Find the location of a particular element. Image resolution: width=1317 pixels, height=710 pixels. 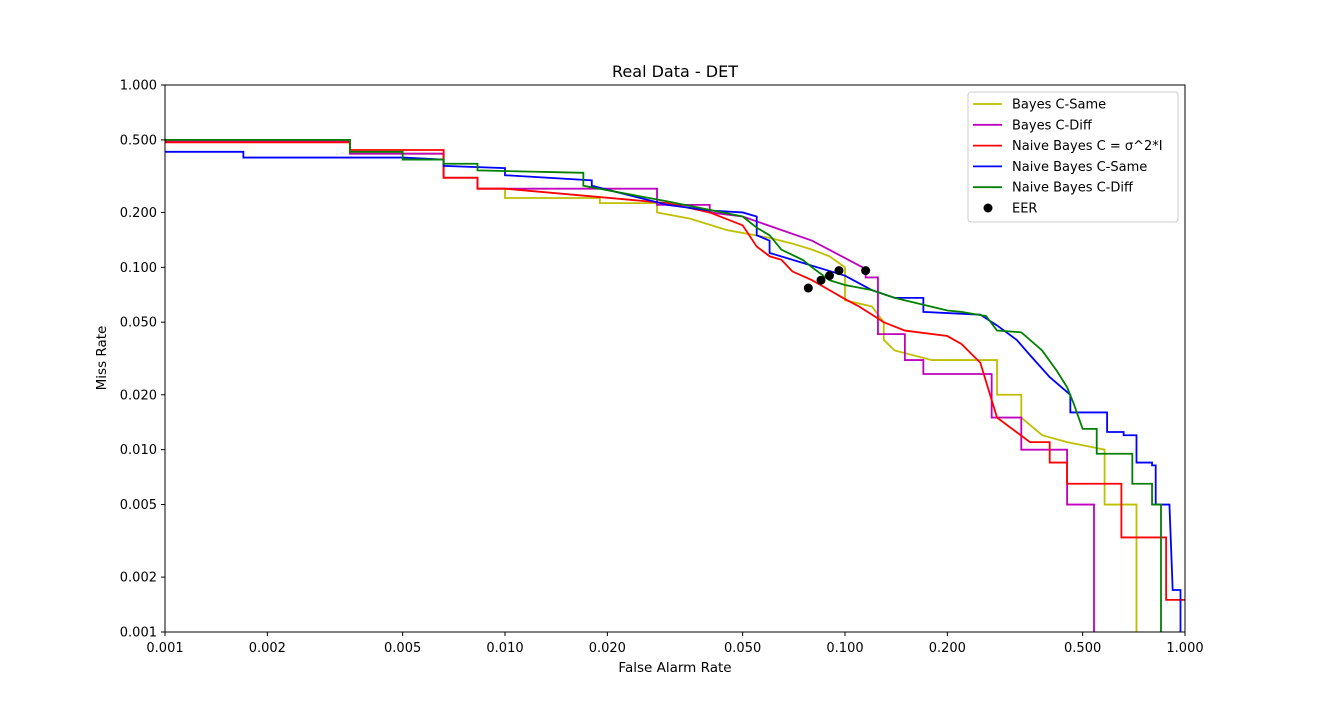

x-tick-label: 0.020 is located at coordinates (607, 648).